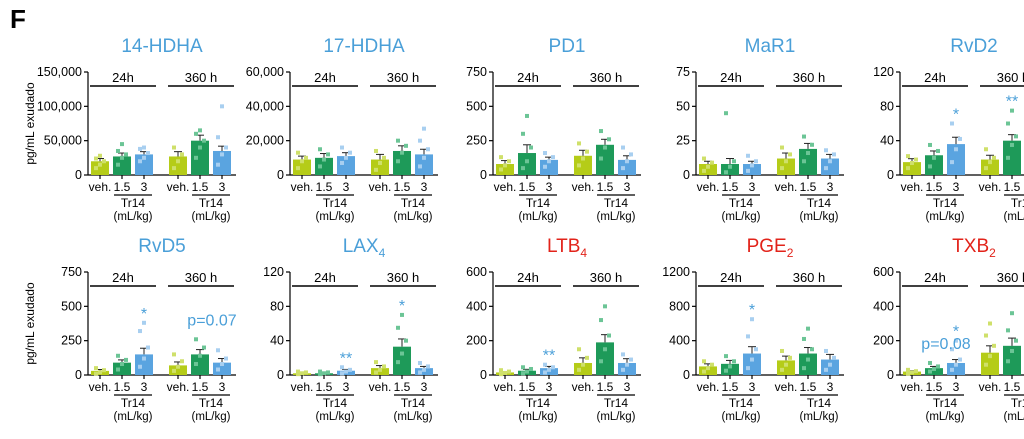  Describe the element at coordinates (683, 72) in the screenshot. I see `y-tick-label: 75` at that location.